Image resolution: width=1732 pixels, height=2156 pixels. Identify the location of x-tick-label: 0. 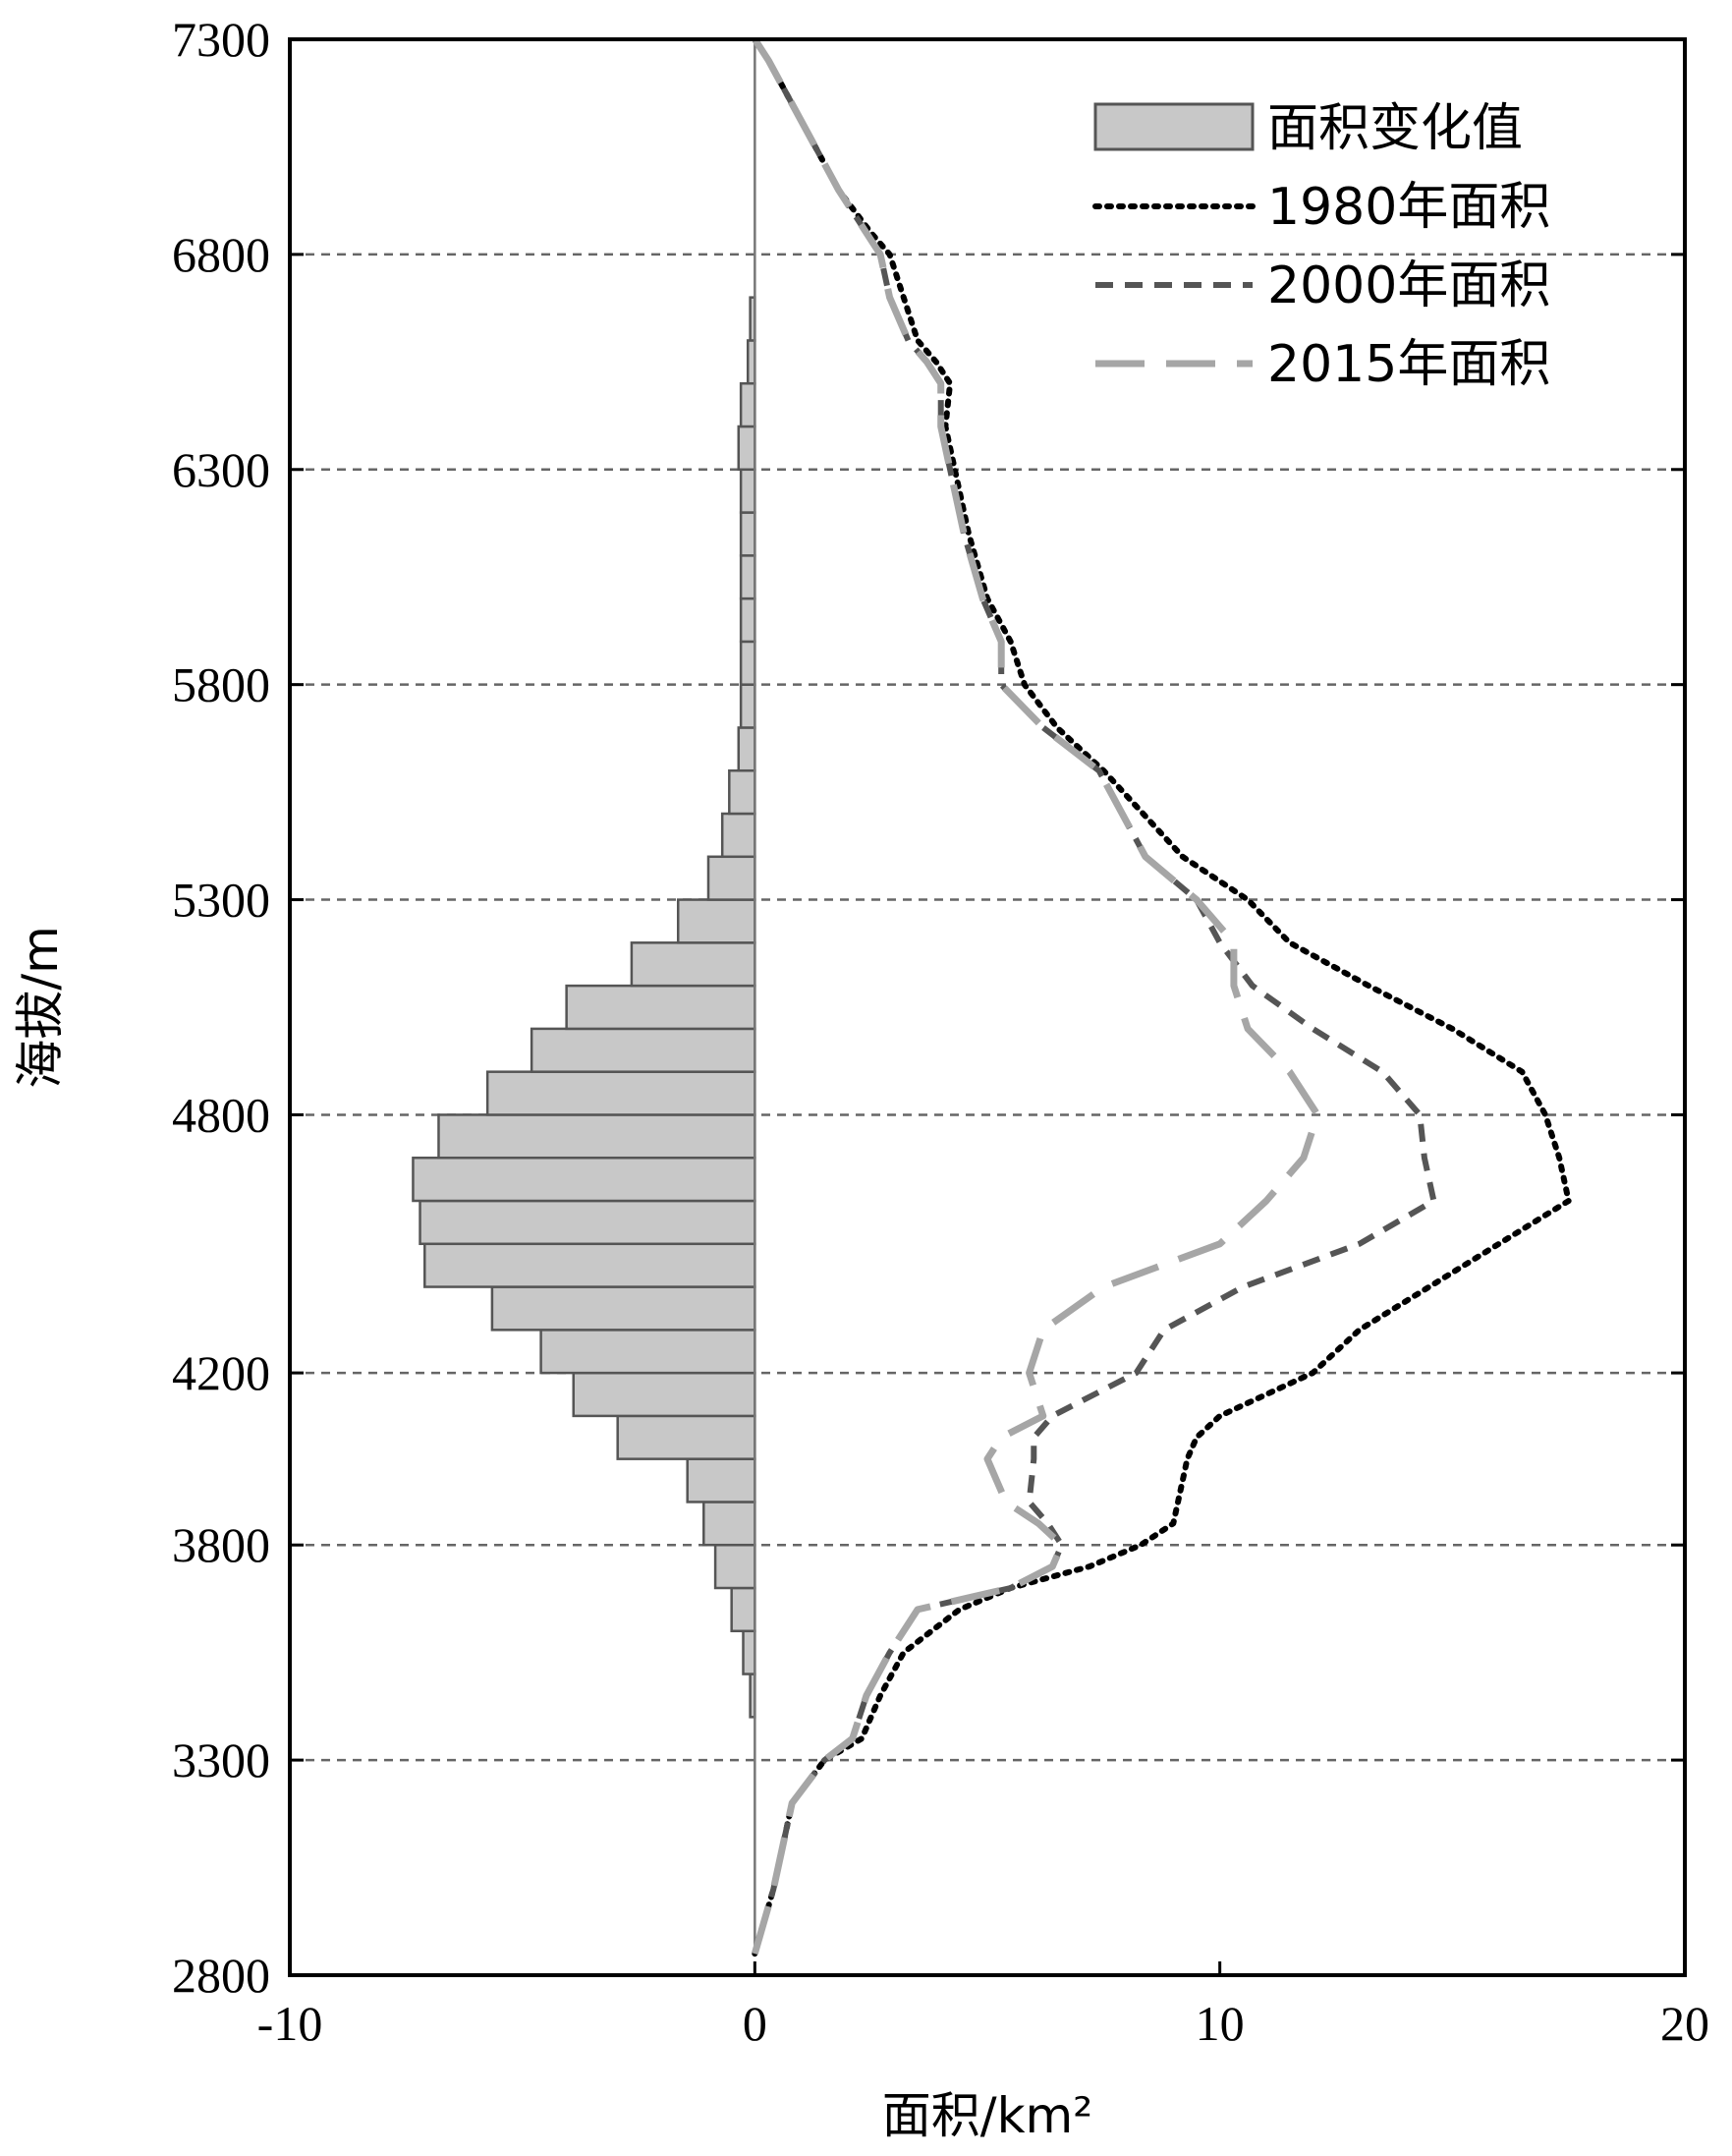
(755, 2024).